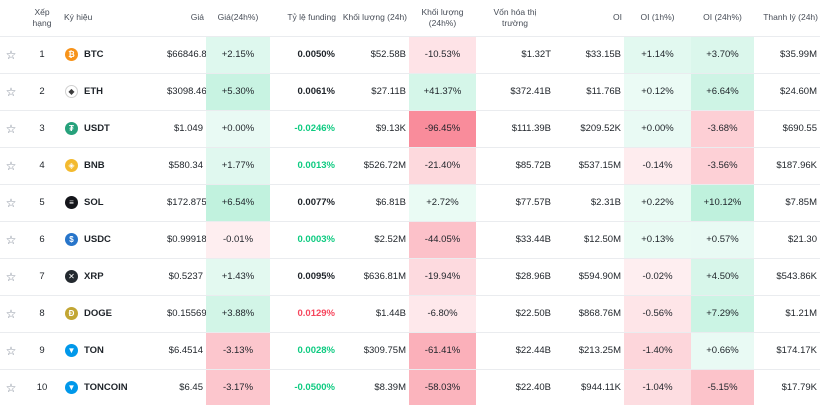 The height and width of the screenshot is (405, 820). What do you see at coordinates (515, 165) in the screenshot?
I see `market-cap-cell: $85.72B` at bounding box center [515, 165].